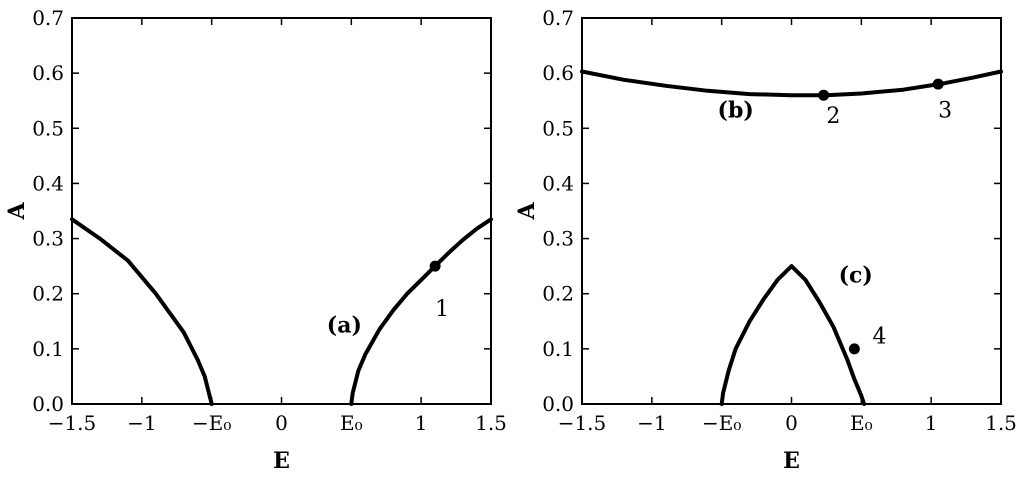  Describe the element at coordinates (856, 276) in the screenshot. I see `annotation-label: (c)` at that location.